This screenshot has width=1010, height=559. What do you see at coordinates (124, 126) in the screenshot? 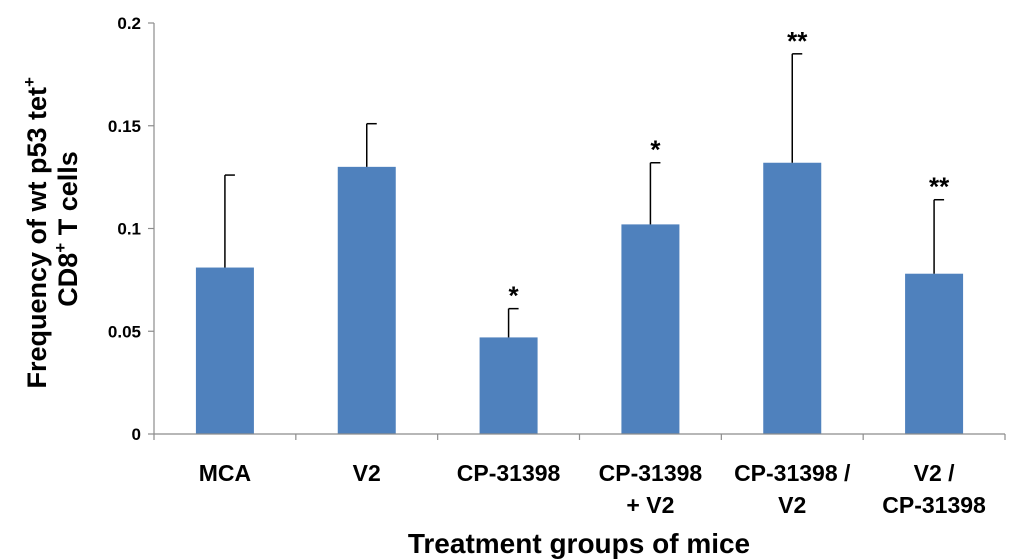
I see `y-tick-label: 0.15` at bounding box center [124, 126].